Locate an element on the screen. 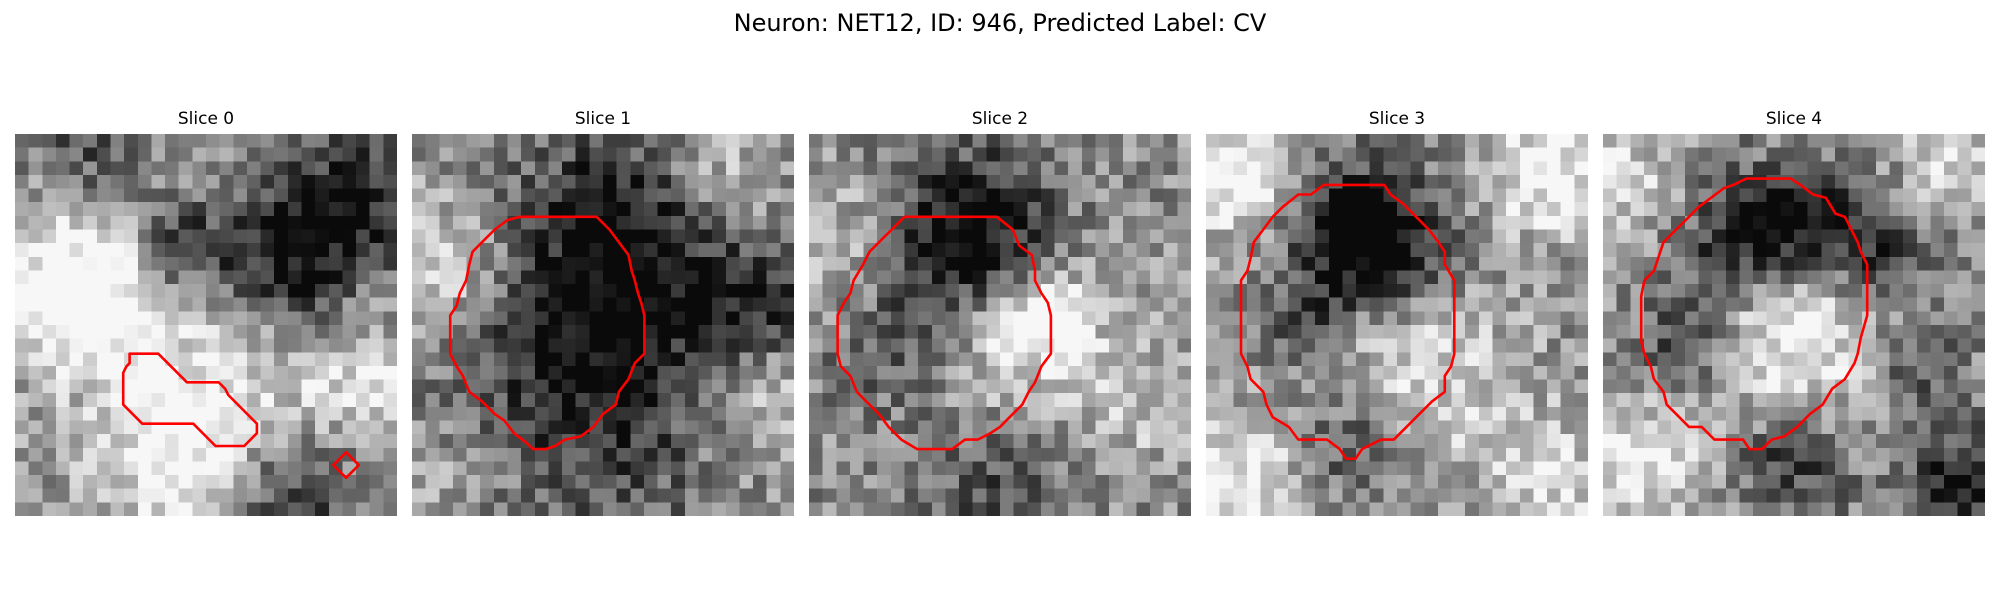 The height and width of the screenshot is (600, 2000). slice-panel-1: Slice 1 is located at coordinates (603, 312).